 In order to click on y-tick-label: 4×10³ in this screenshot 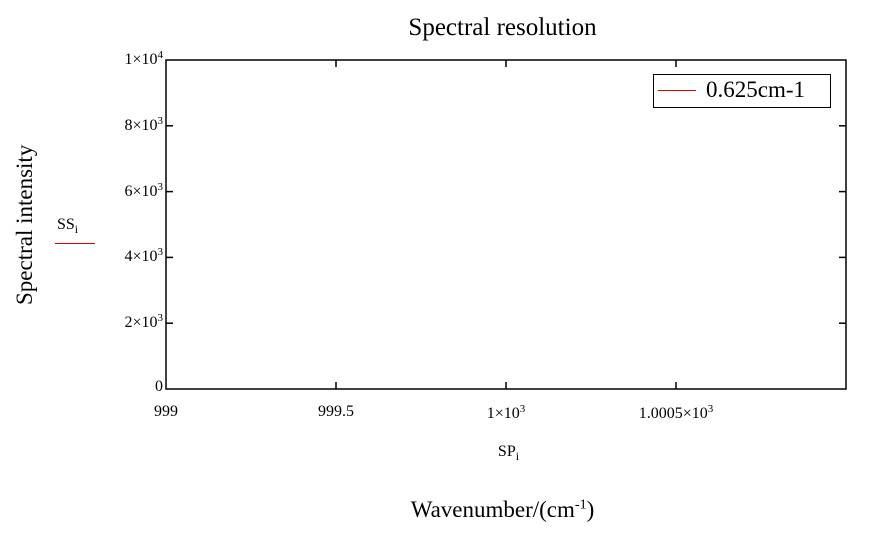, I will do `click(143, 256)`.